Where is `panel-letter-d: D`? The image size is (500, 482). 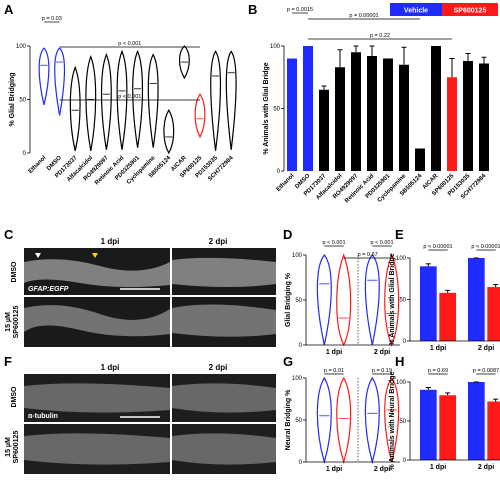 panel-letter-d: D is located at coordinates (287, 234).